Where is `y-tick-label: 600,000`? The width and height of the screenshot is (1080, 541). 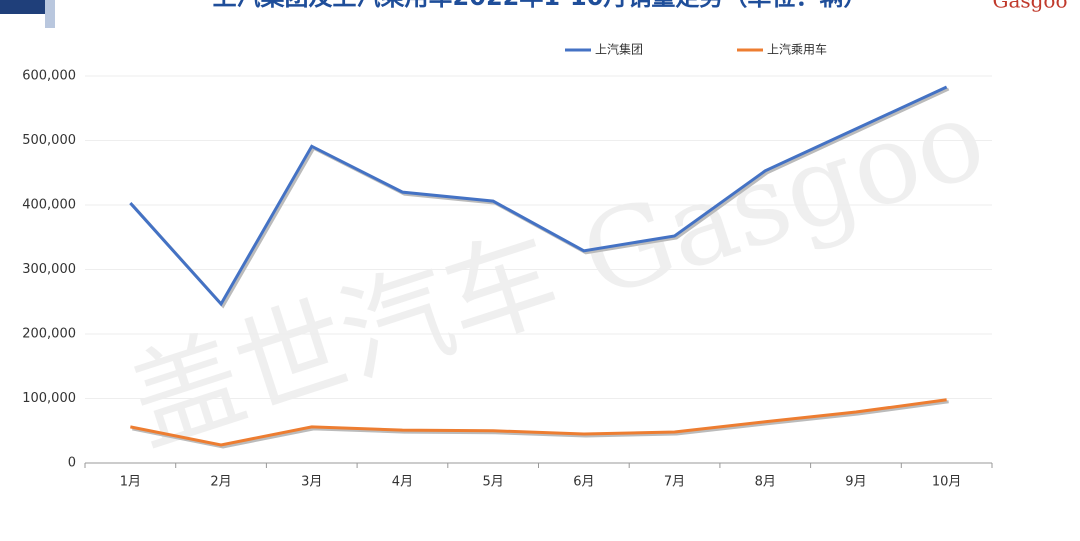 y-tick-label: 600,000 is located at coordinates (49, 76).